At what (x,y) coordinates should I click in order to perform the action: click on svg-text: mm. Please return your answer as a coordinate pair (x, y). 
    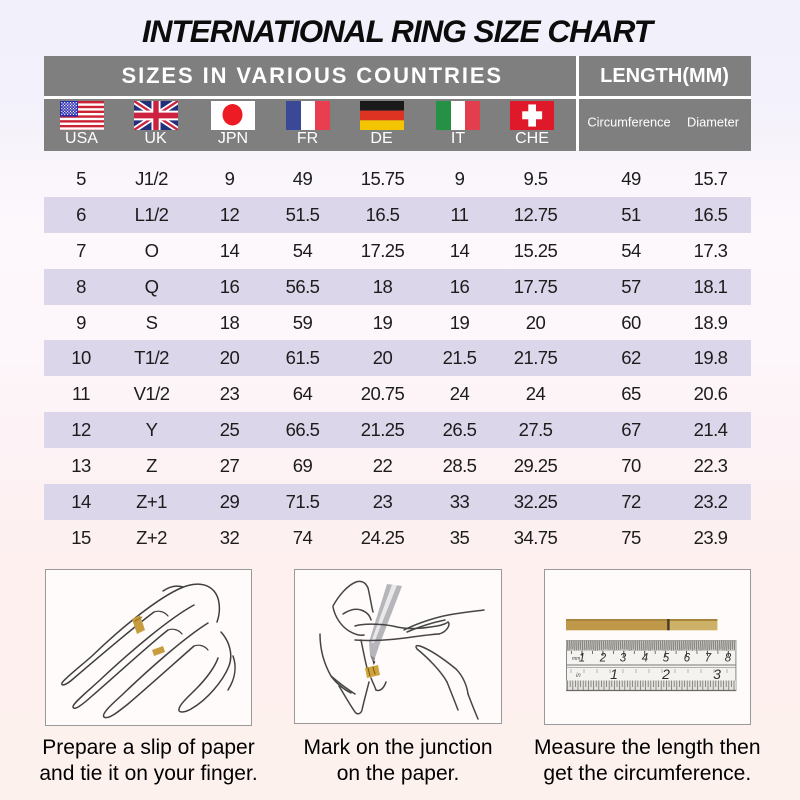
    Looking at the image, I should click on (576, 659).